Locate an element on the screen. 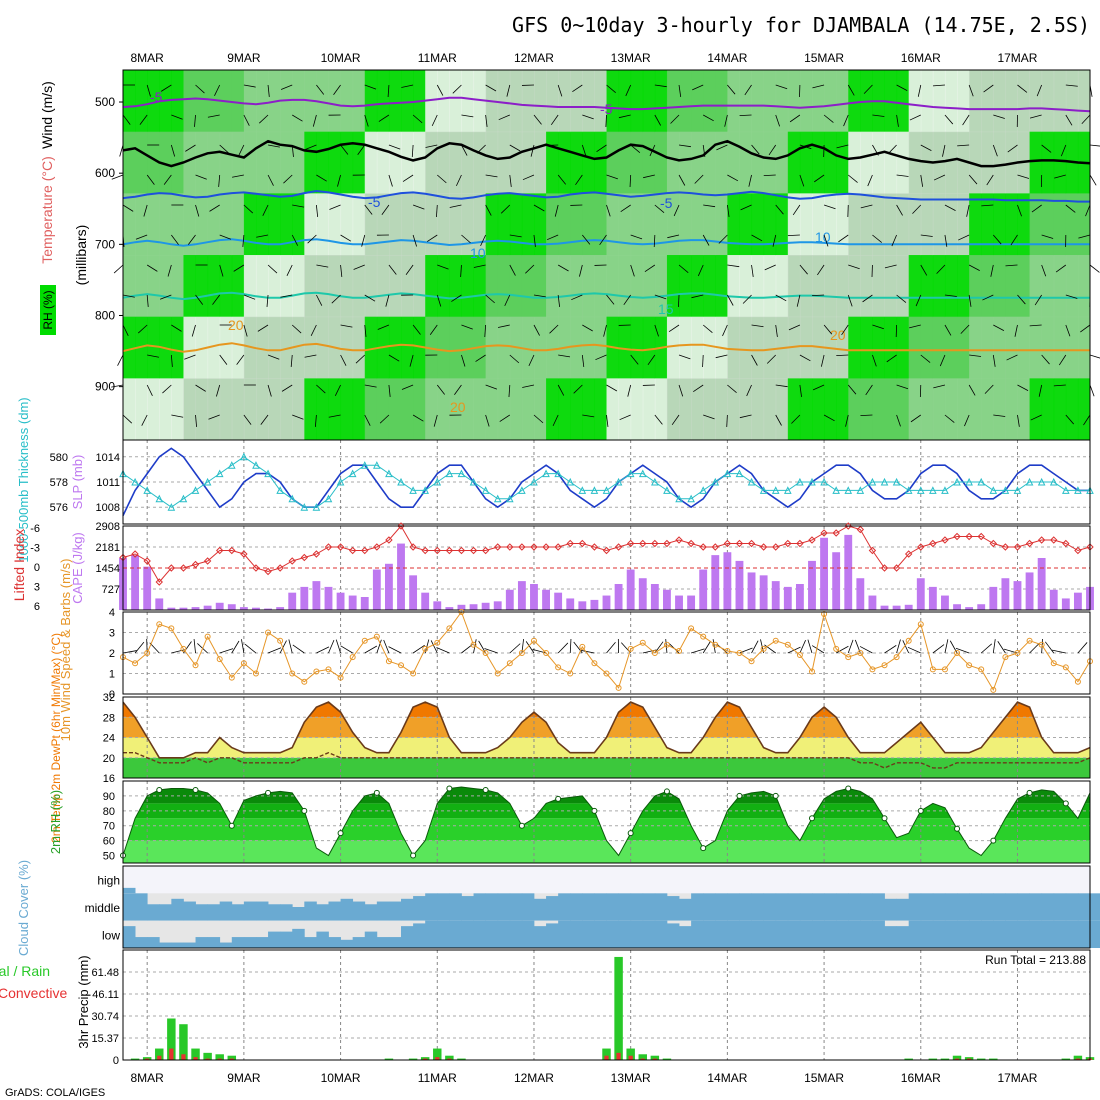  cape-axis-label: CAPE (J/kg) is located at coordinates (77, 568).